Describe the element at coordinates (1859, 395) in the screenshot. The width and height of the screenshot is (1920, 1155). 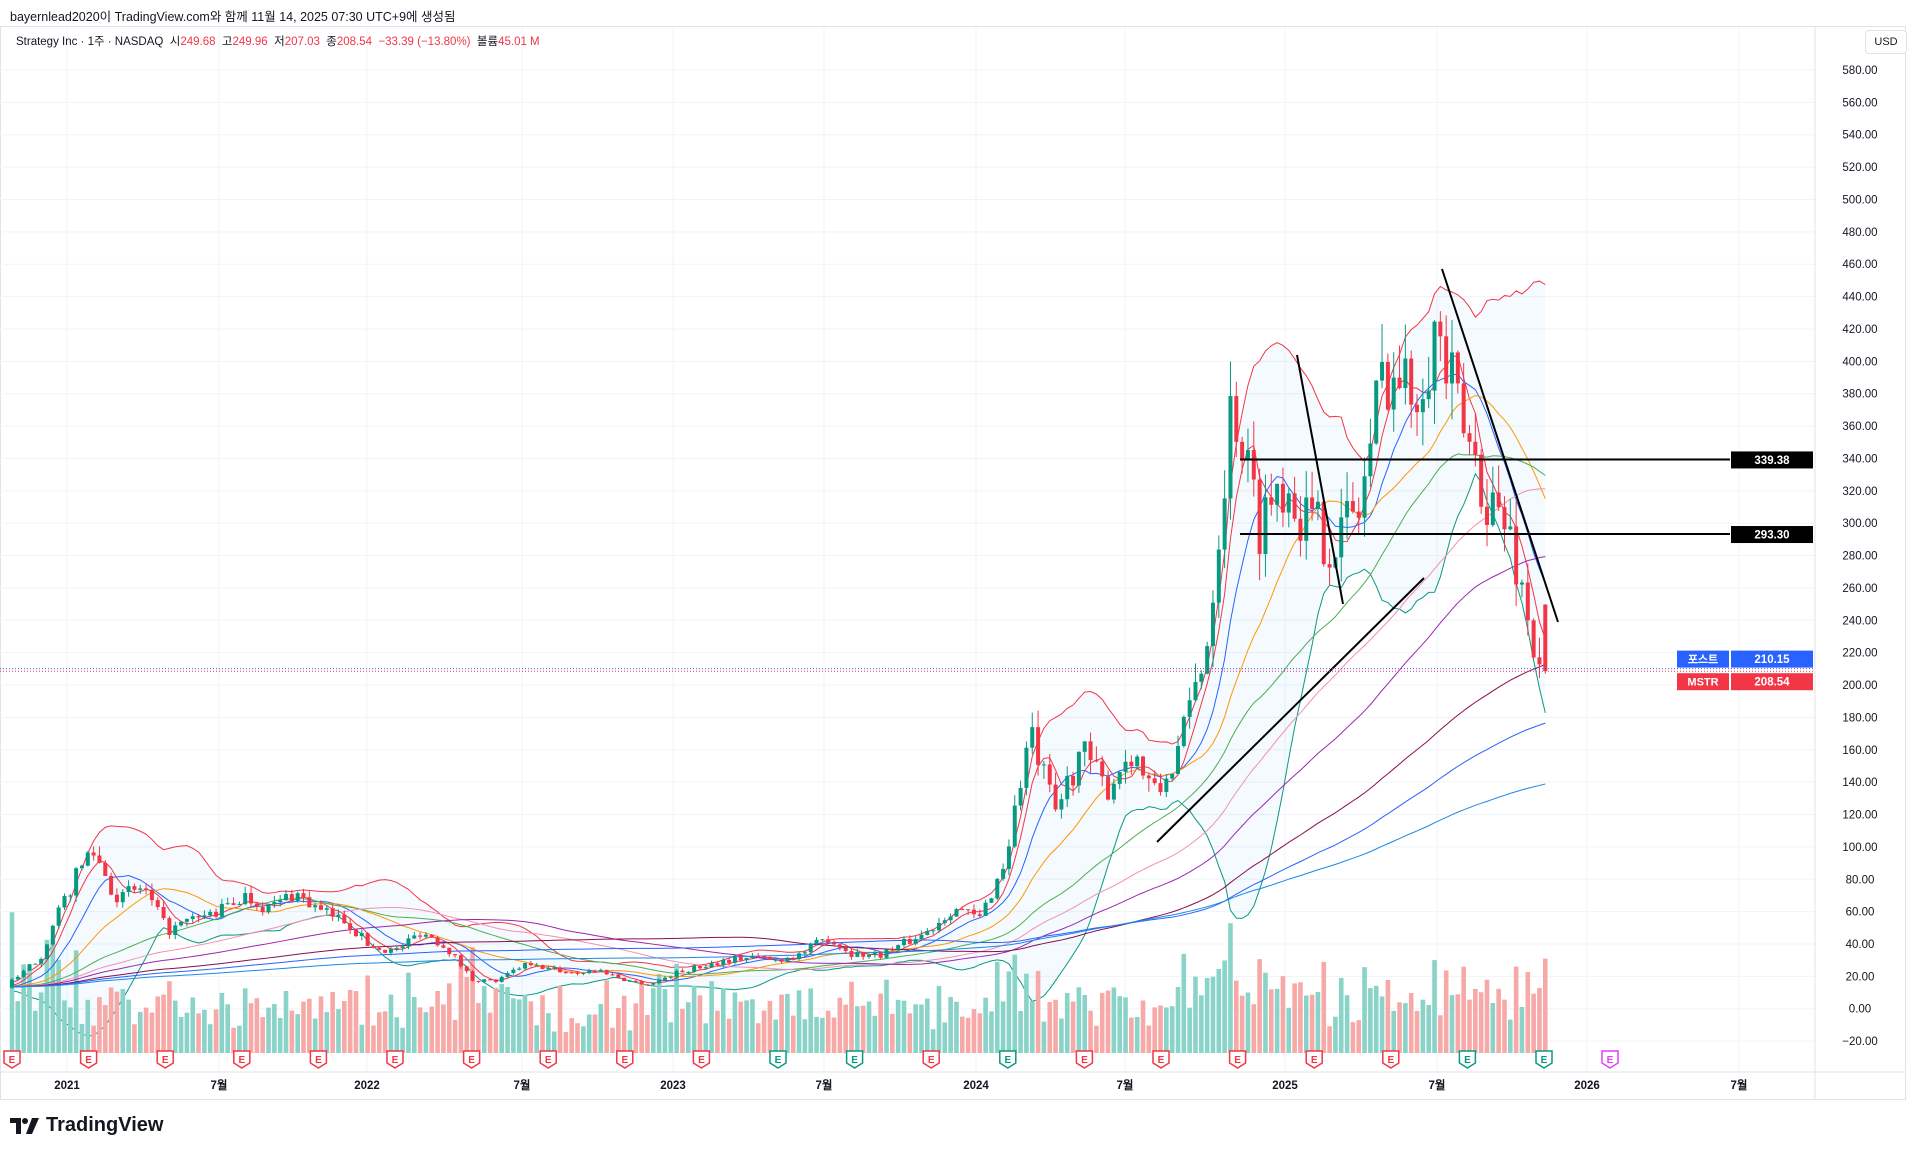
I see `y-tick-label: 380.00` at that location.